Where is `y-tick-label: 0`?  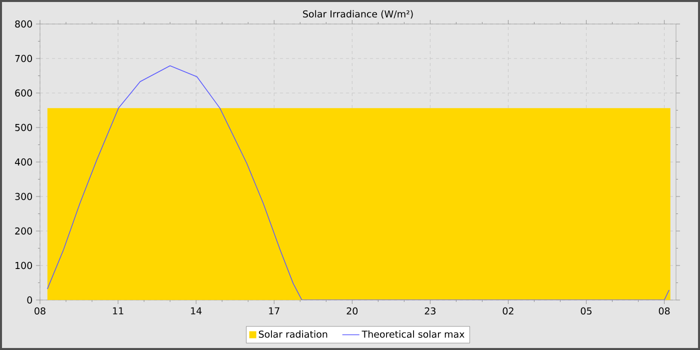
y-tick-label: 0 is located at coordinates (29, 300).